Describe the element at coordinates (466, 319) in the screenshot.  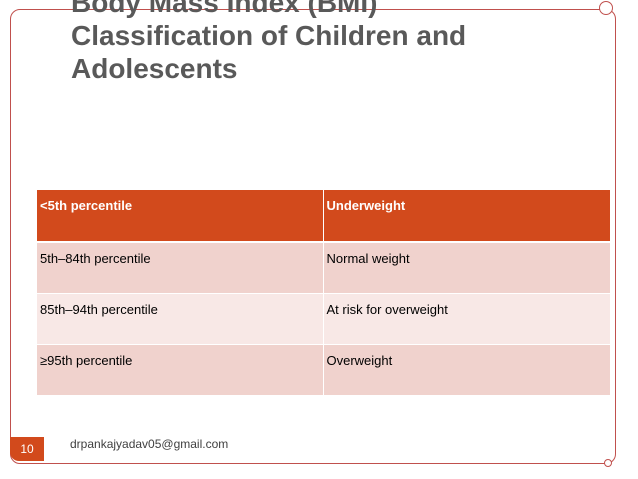
I see `table-cell-classification: At risk for overweight` at that location.